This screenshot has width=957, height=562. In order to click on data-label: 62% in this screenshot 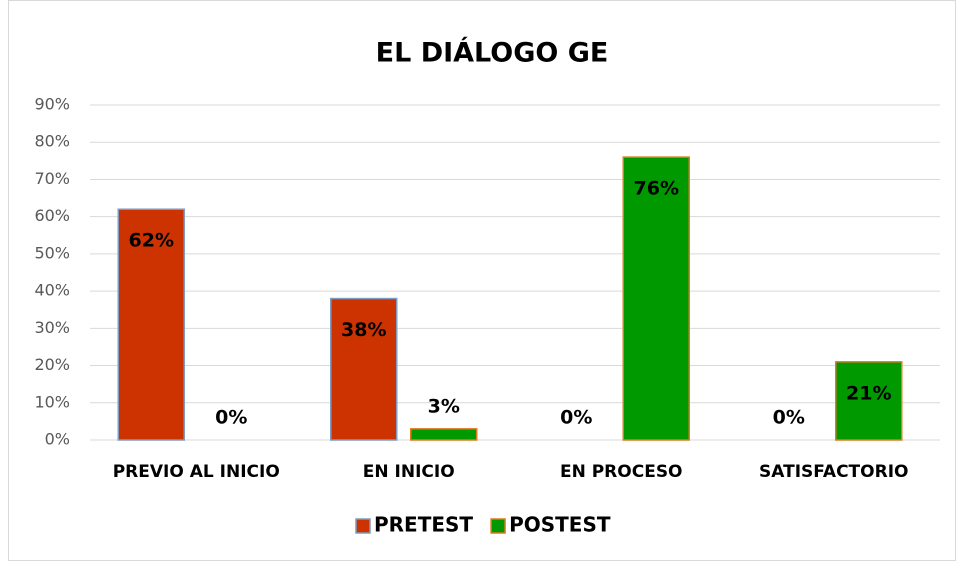, I will do `click(151, 241)`.